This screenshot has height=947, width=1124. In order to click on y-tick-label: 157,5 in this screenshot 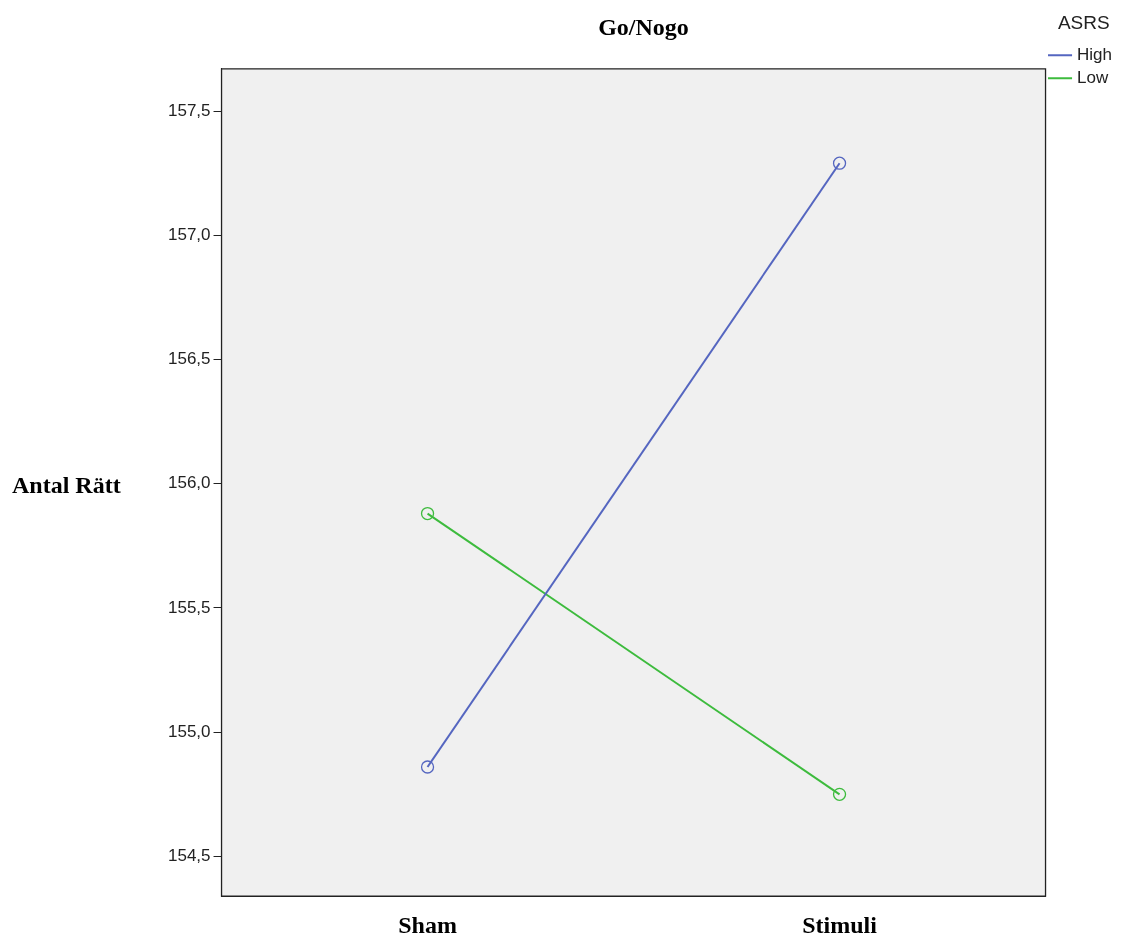, I will do `click(189, 110)`.